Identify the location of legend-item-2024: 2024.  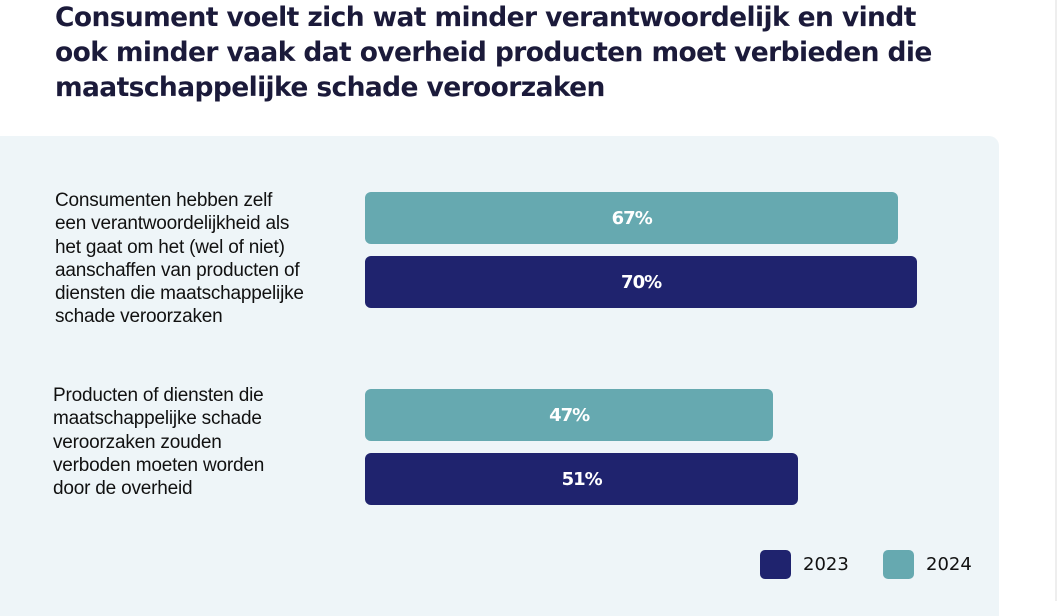
(927, 564).